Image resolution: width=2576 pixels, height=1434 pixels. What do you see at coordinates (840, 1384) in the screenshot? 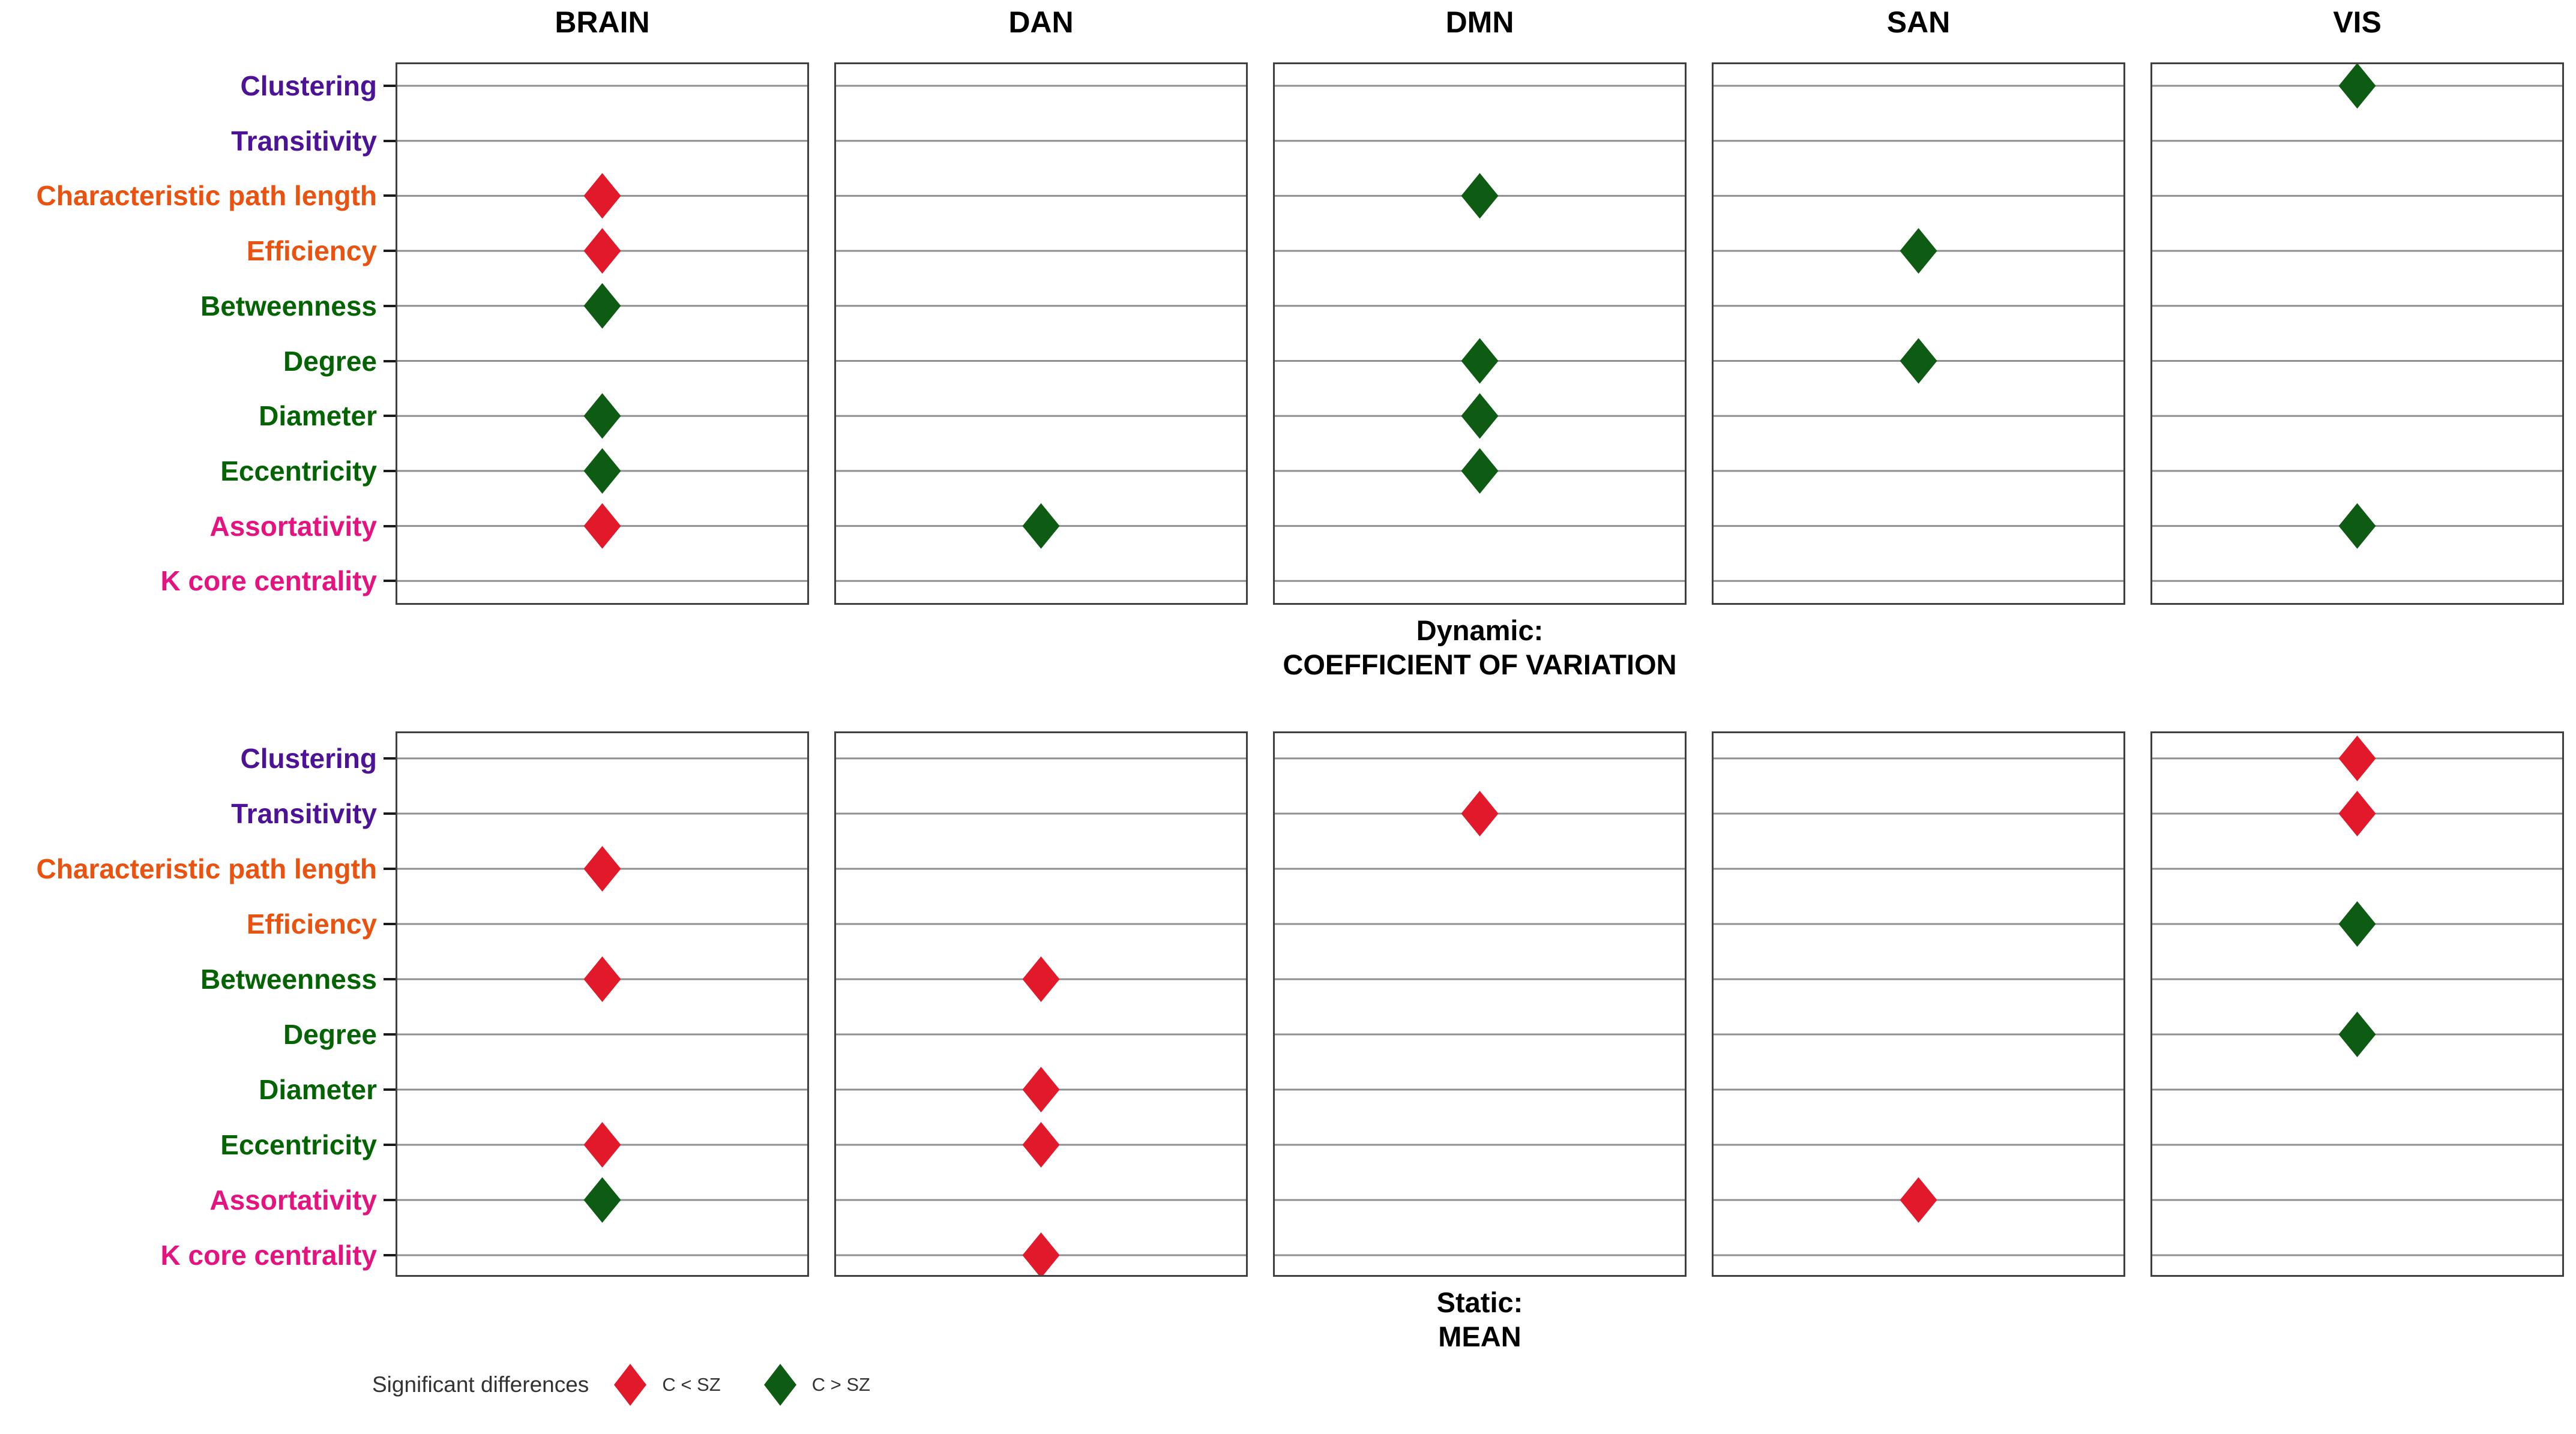
I see `legend-label-c-gt-sz: C > SZ` at bounding box center [840, 1384].